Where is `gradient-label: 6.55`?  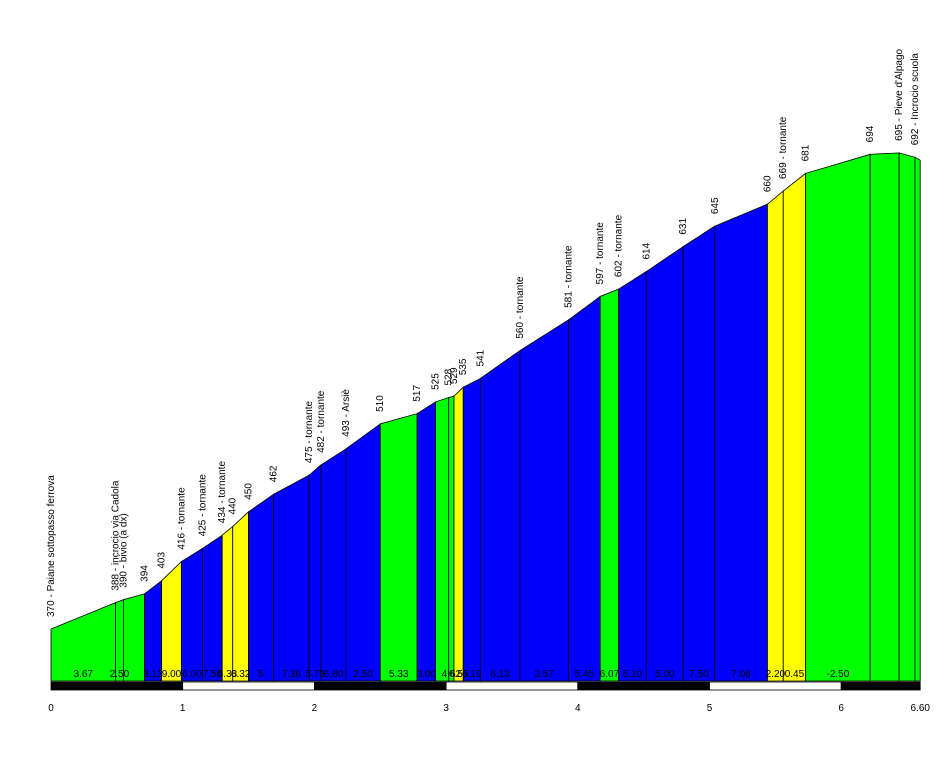
gradient-label: 6.55 is located at coordinates (459, 674).